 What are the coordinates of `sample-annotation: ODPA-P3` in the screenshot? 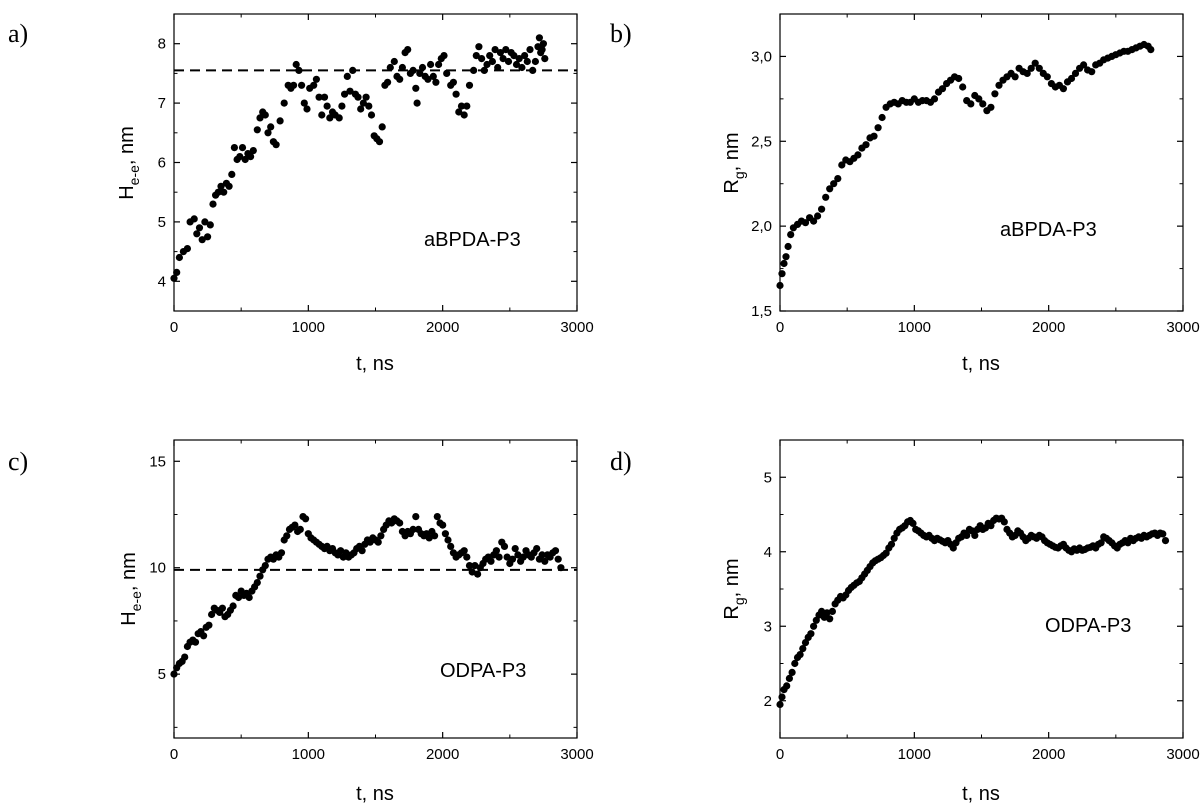 It's located at (483, 671).